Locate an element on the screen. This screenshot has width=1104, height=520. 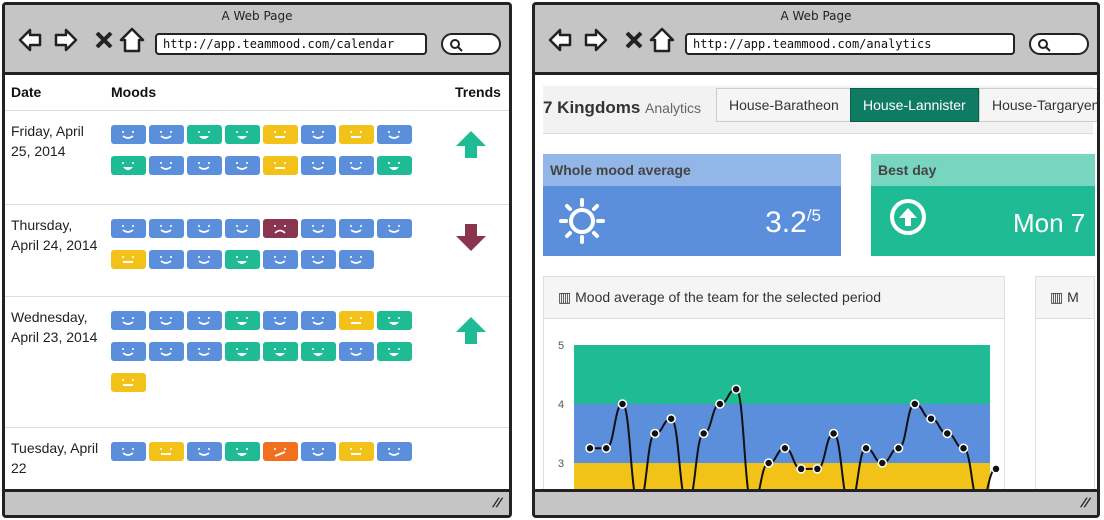
tab-house-lannister: House-Lannister is located at coordinates (914, 105).